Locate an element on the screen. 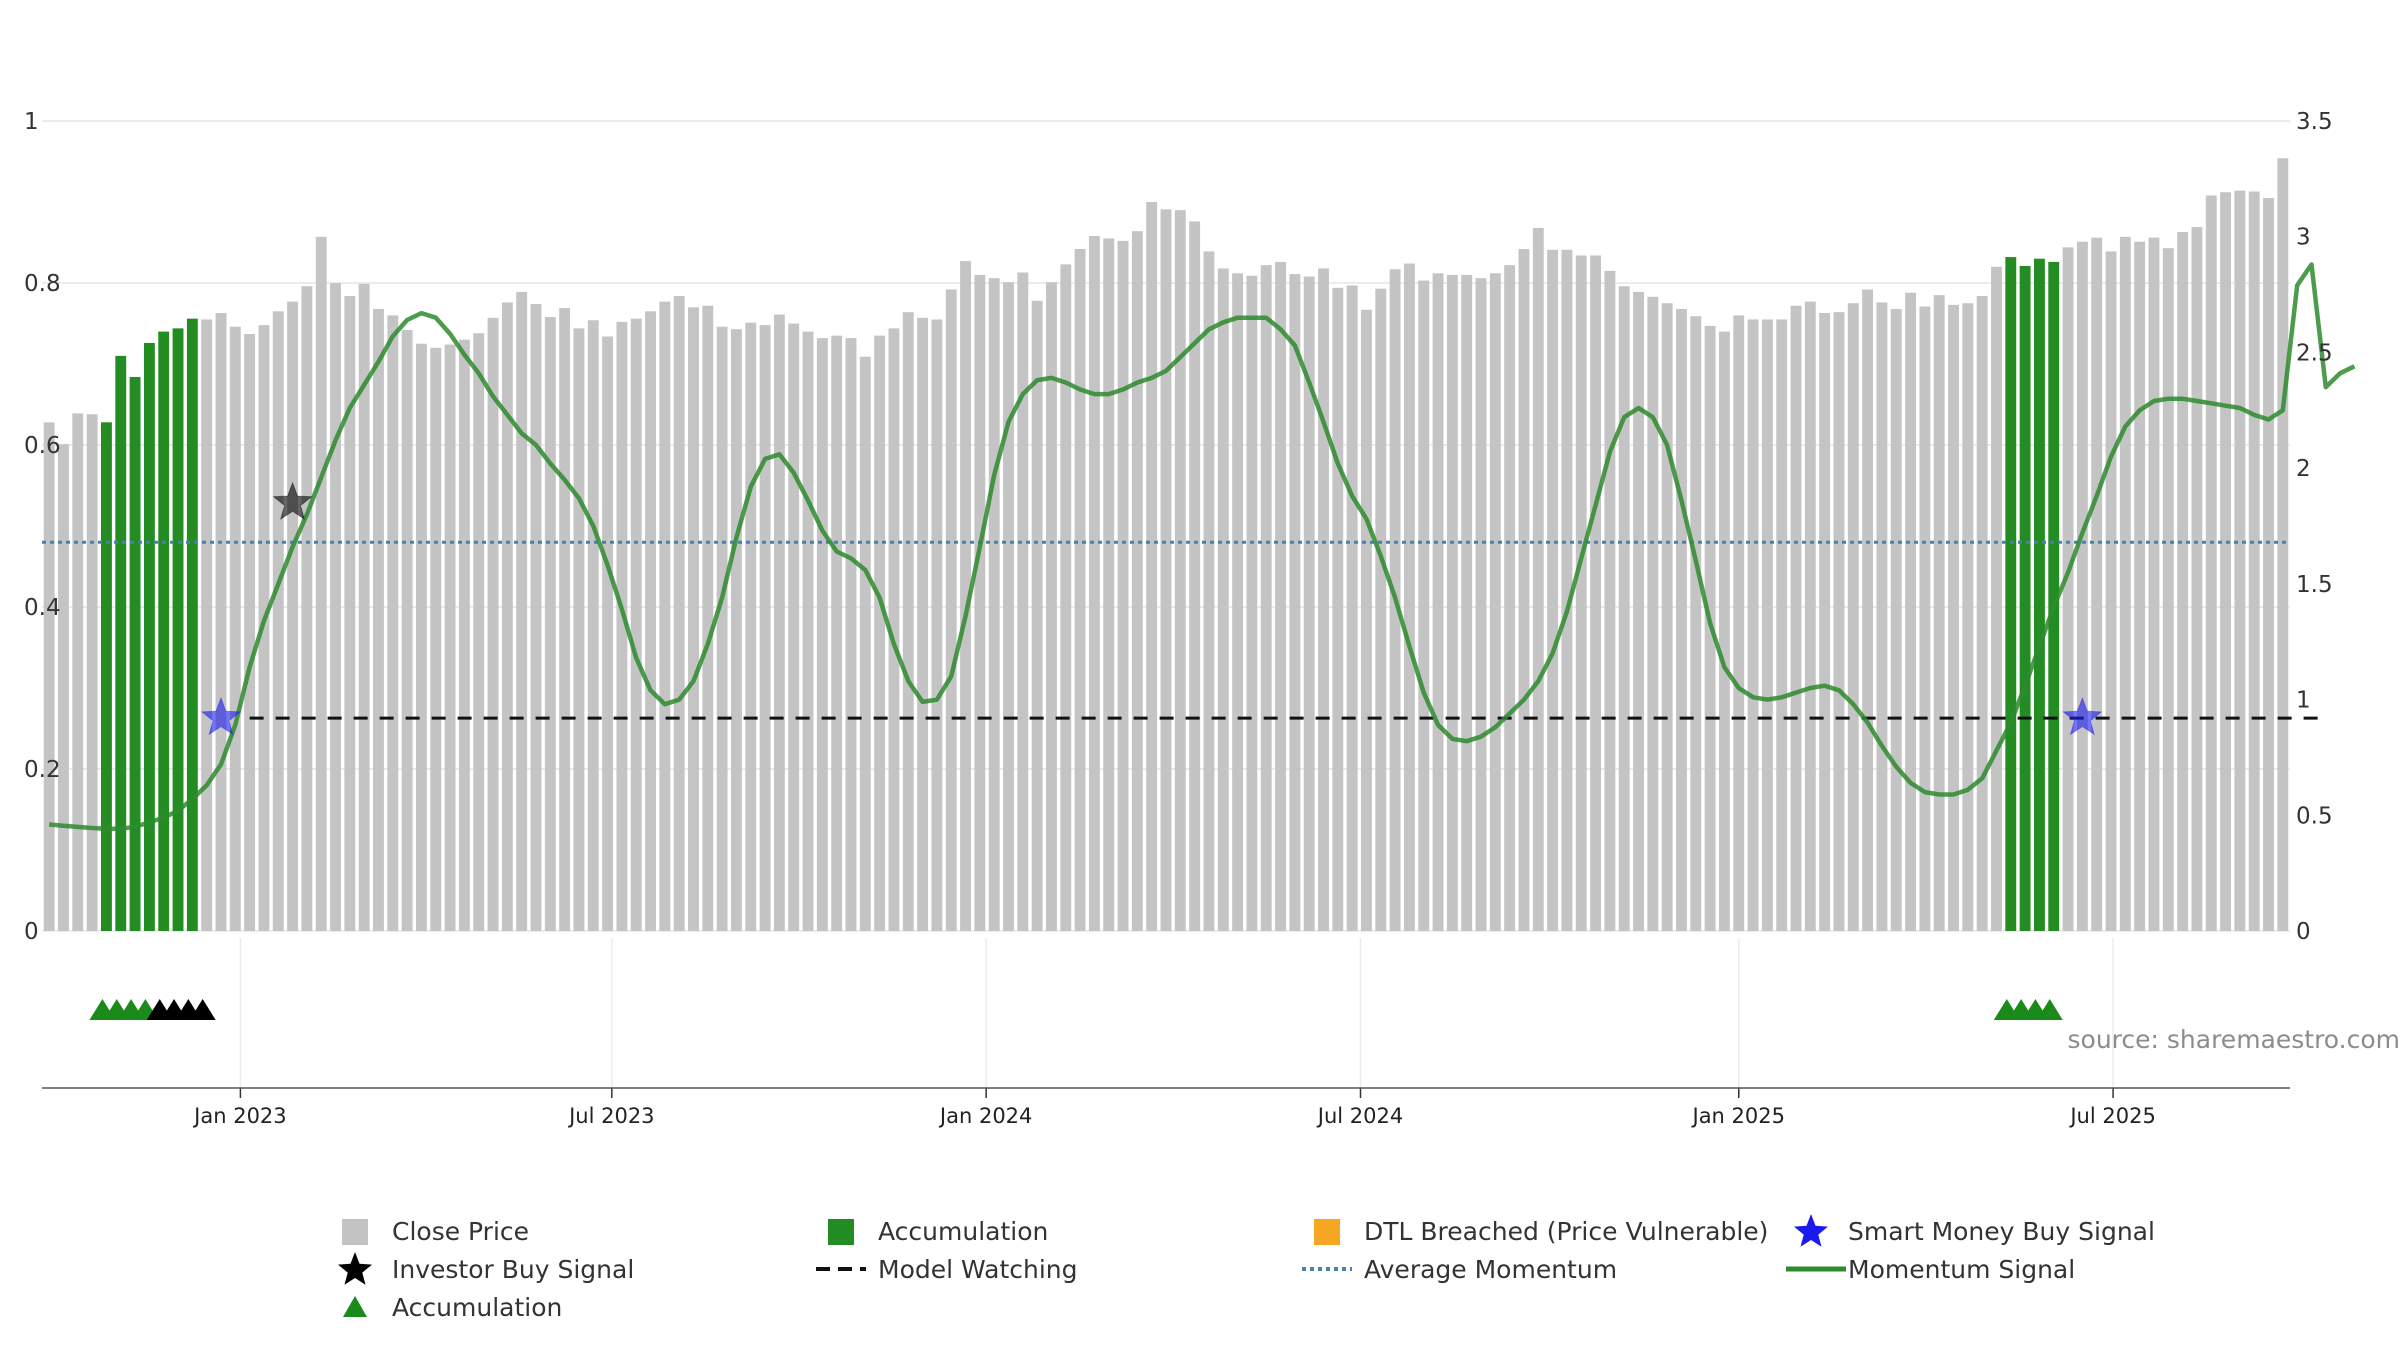 The height and width of the screenshot is (1350, 2400). green-triangle-icon is located at coordinates (355, 1306).